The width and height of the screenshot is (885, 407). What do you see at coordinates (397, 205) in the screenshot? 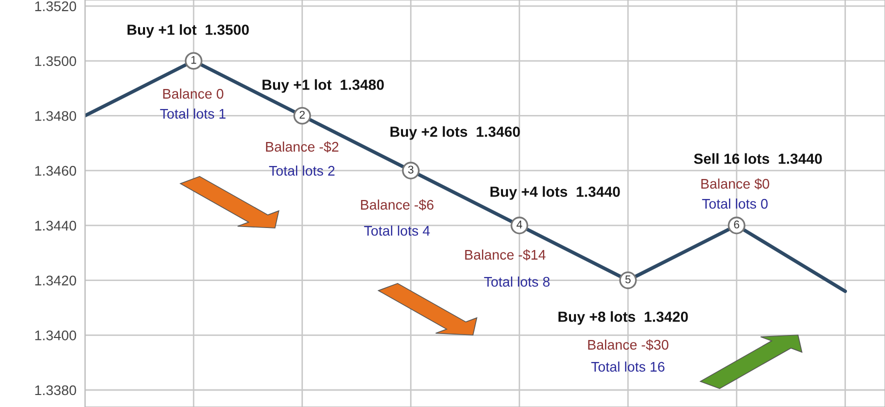
I see `annotation: Balance -$6` at bounding box center [397, 205].